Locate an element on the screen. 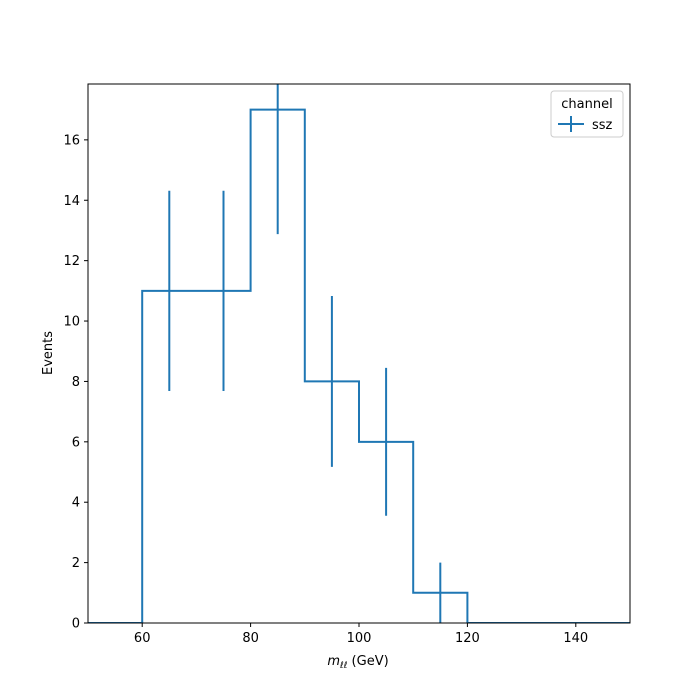  x-axis-label-main: m is located at coordinates (333, 661).